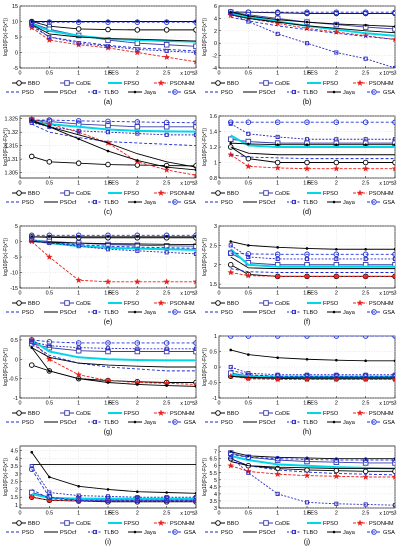  Describe the element at coordinates (215, 495) in the screenshot. I see `y-tick-label: 4` at that location.